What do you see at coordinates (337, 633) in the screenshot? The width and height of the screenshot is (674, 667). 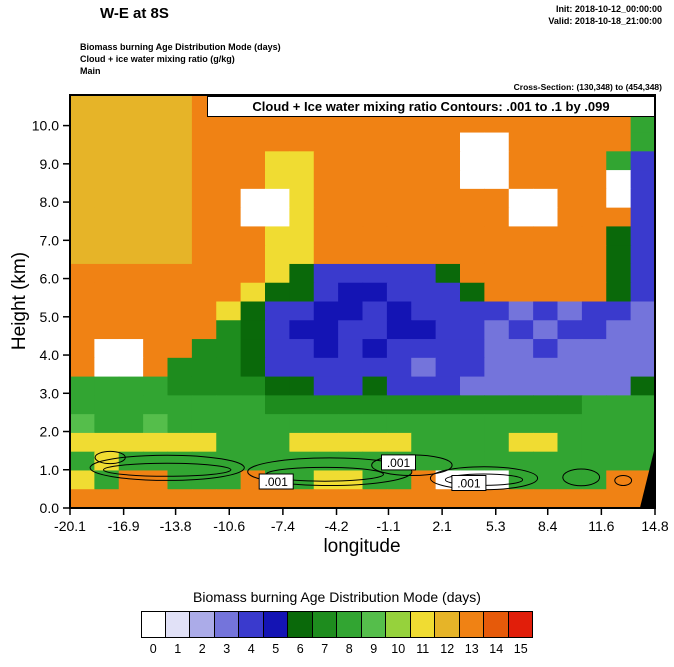 I see `legend-colorbar: 0 1 2 3 4 5 6 7 8 9 10 11 12 13 14 15` at bounding box center [337, 633].